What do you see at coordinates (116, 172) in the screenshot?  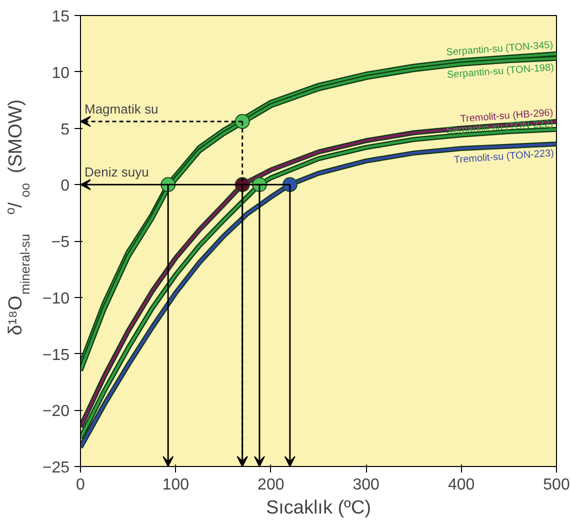 I see `annotation: Deniz suyu` at bounding box center [116, 172].